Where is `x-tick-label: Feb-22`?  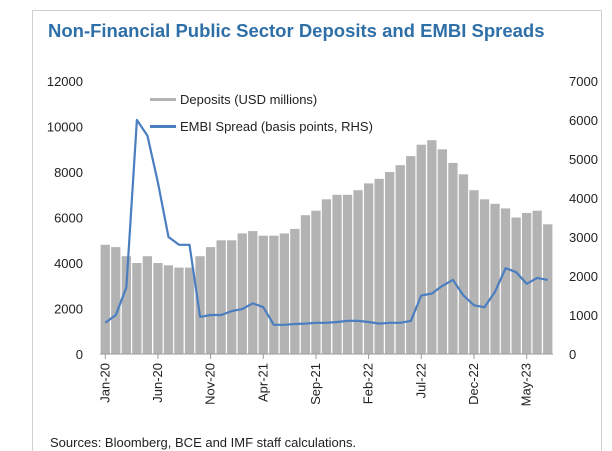 x-tick-label: Feb-22 is located at coordinates (368, 383).